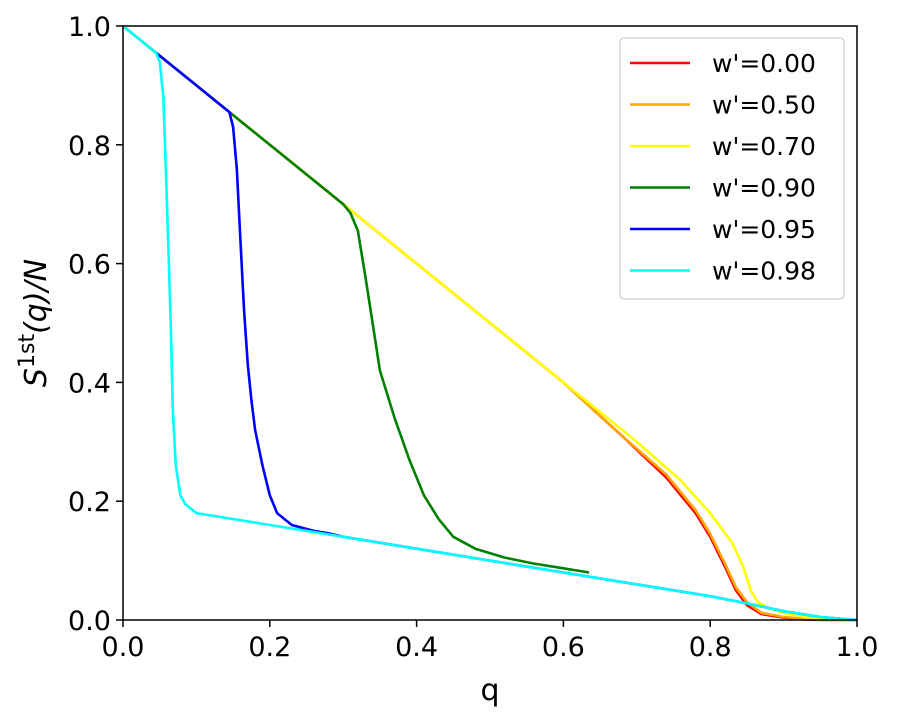 The width and height of the screenshot is (897, 721). What do you see at coordinates (857, 647) in the screenshot?
I see `x-tick-label: 1.0` at bounding box center [857, 647].